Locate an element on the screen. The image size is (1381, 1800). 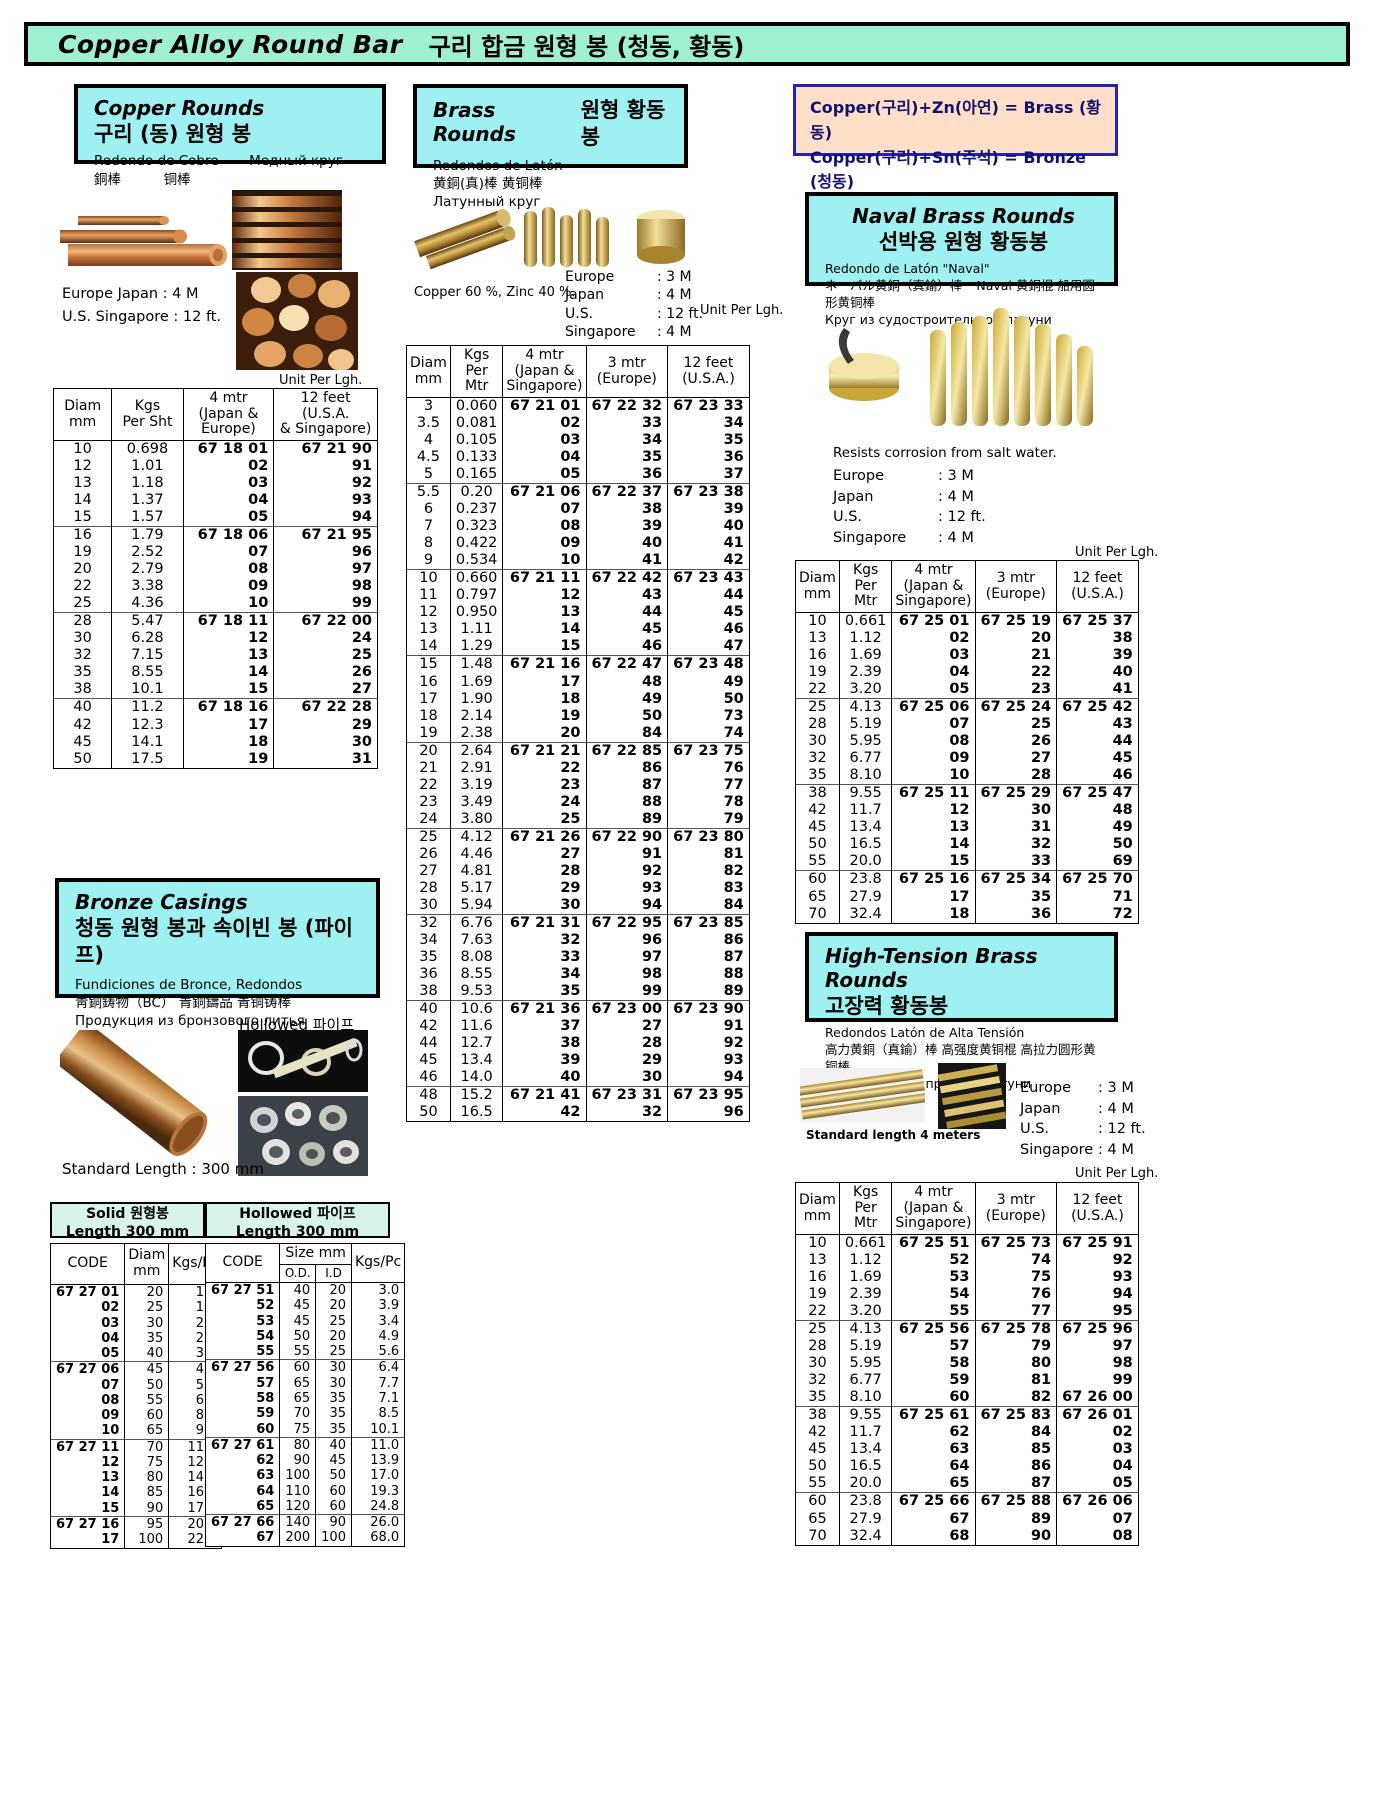
table-row: 08556.8 is located at coordinates (136, 1400).